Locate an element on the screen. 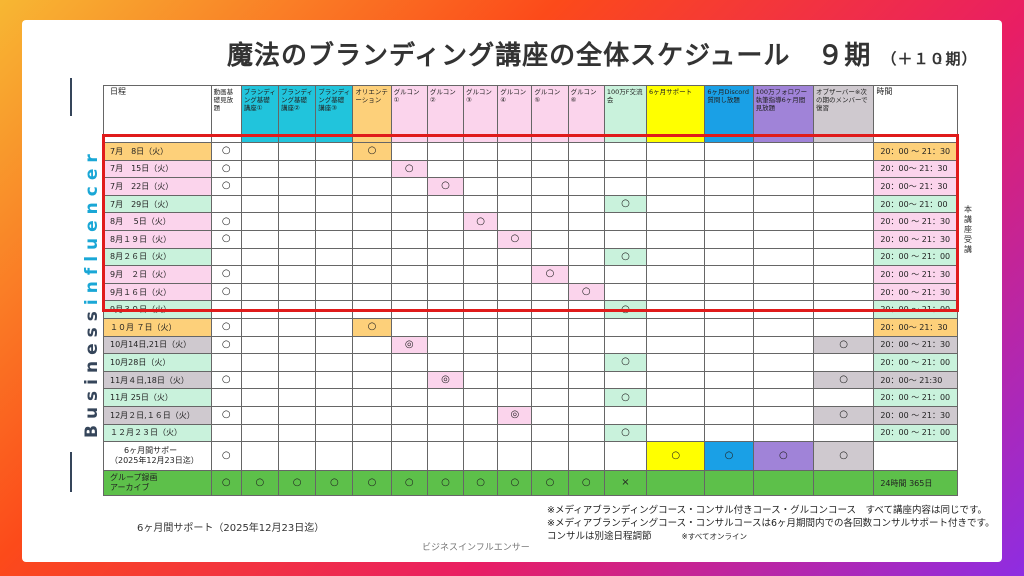 This screenshot has height=576, width=1024. brand-text: Businessinfluencer is located at coordinates (92, 293).